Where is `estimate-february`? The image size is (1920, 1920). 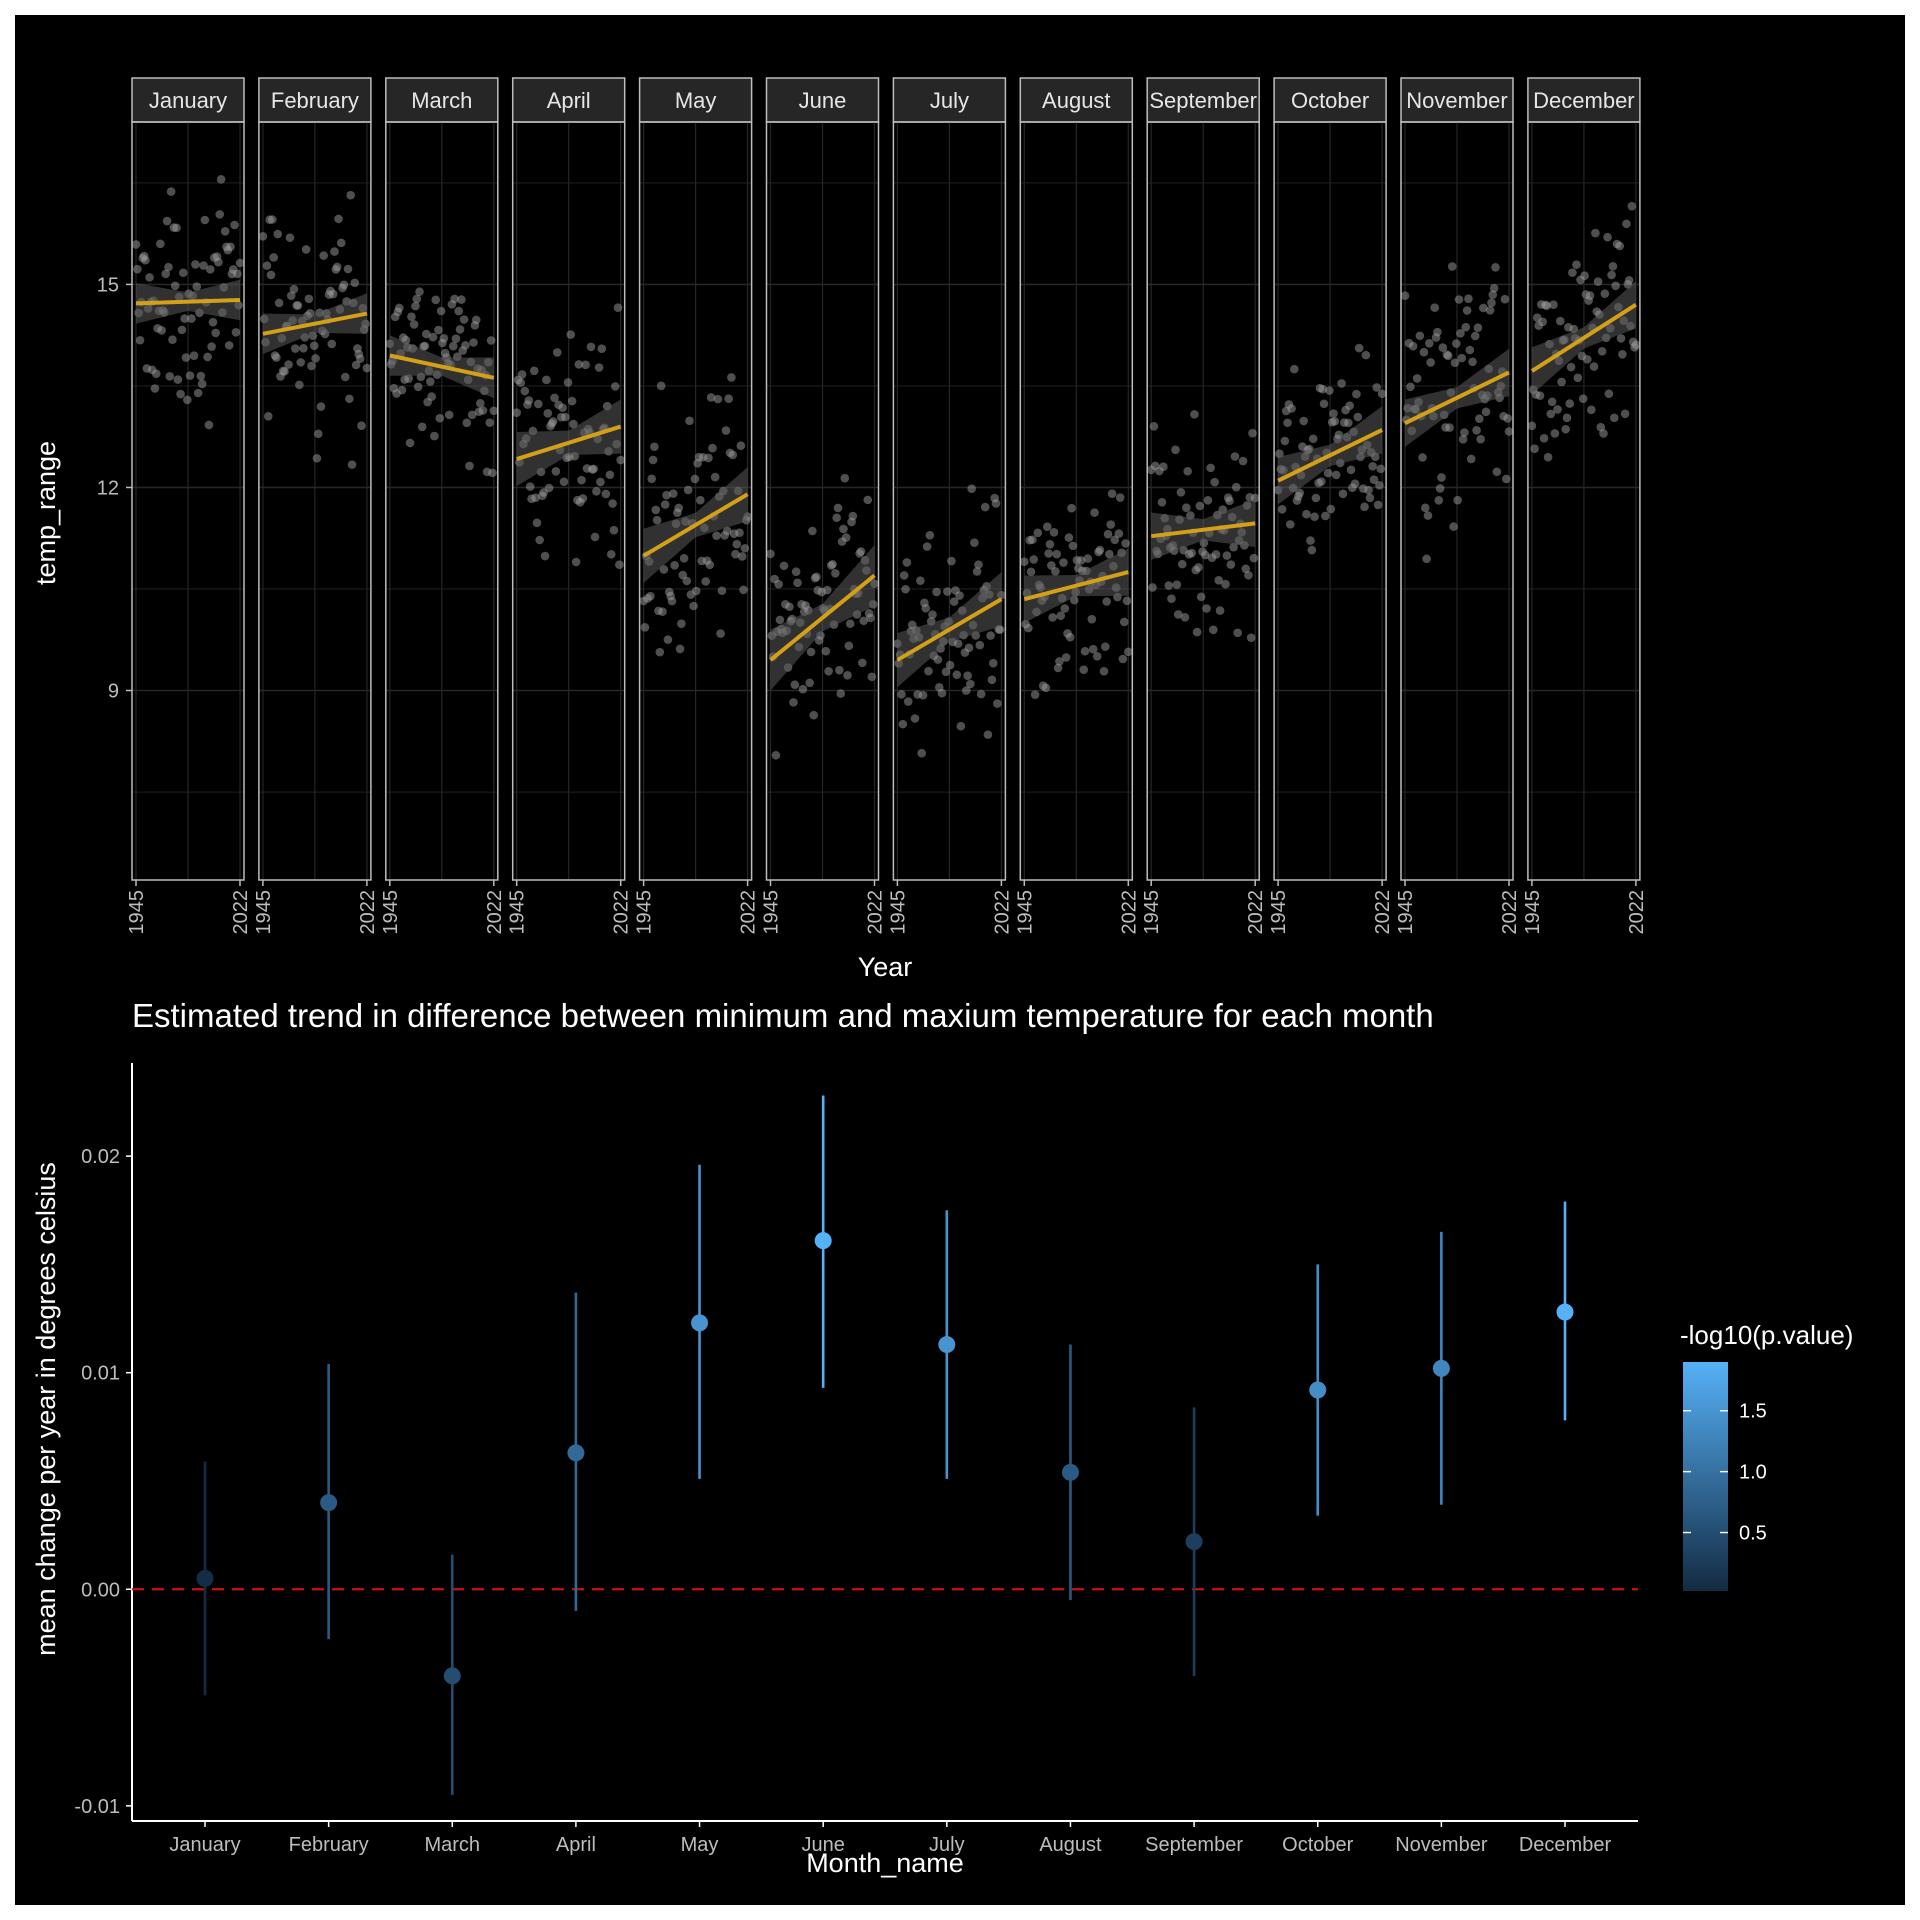 estimate-february is located at coordinates (329, 1502).